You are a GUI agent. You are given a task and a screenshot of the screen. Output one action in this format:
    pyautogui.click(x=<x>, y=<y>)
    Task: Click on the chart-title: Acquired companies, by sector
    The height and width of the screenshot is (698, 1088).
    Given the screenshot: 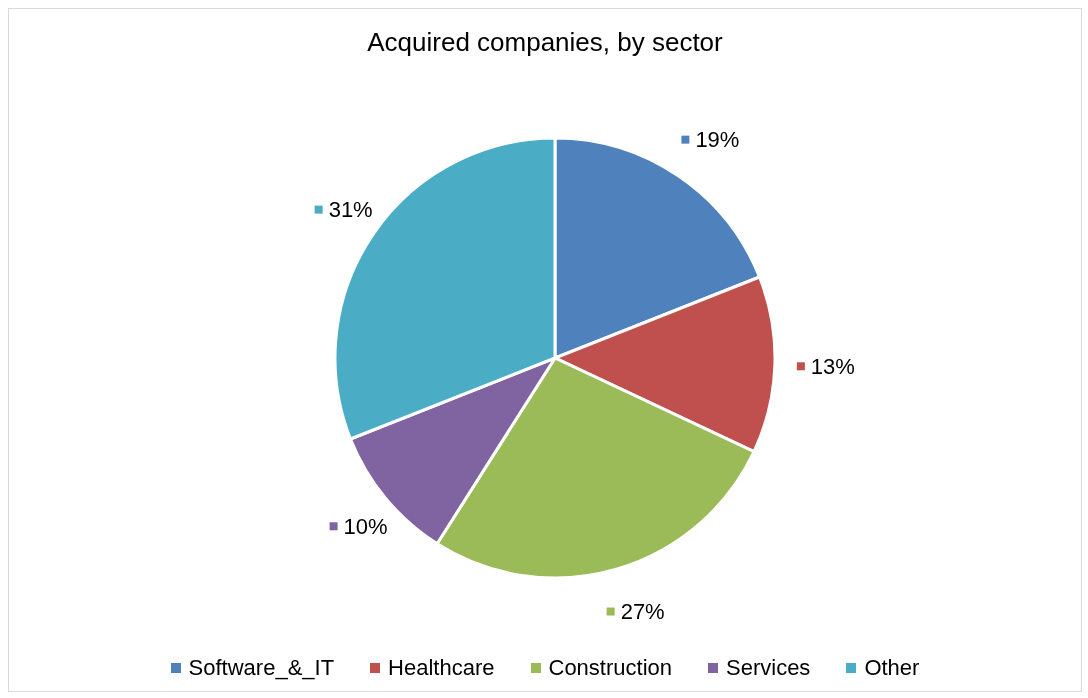 What is the action you would take?
    pyautogui.click(x=545, y=42)
    